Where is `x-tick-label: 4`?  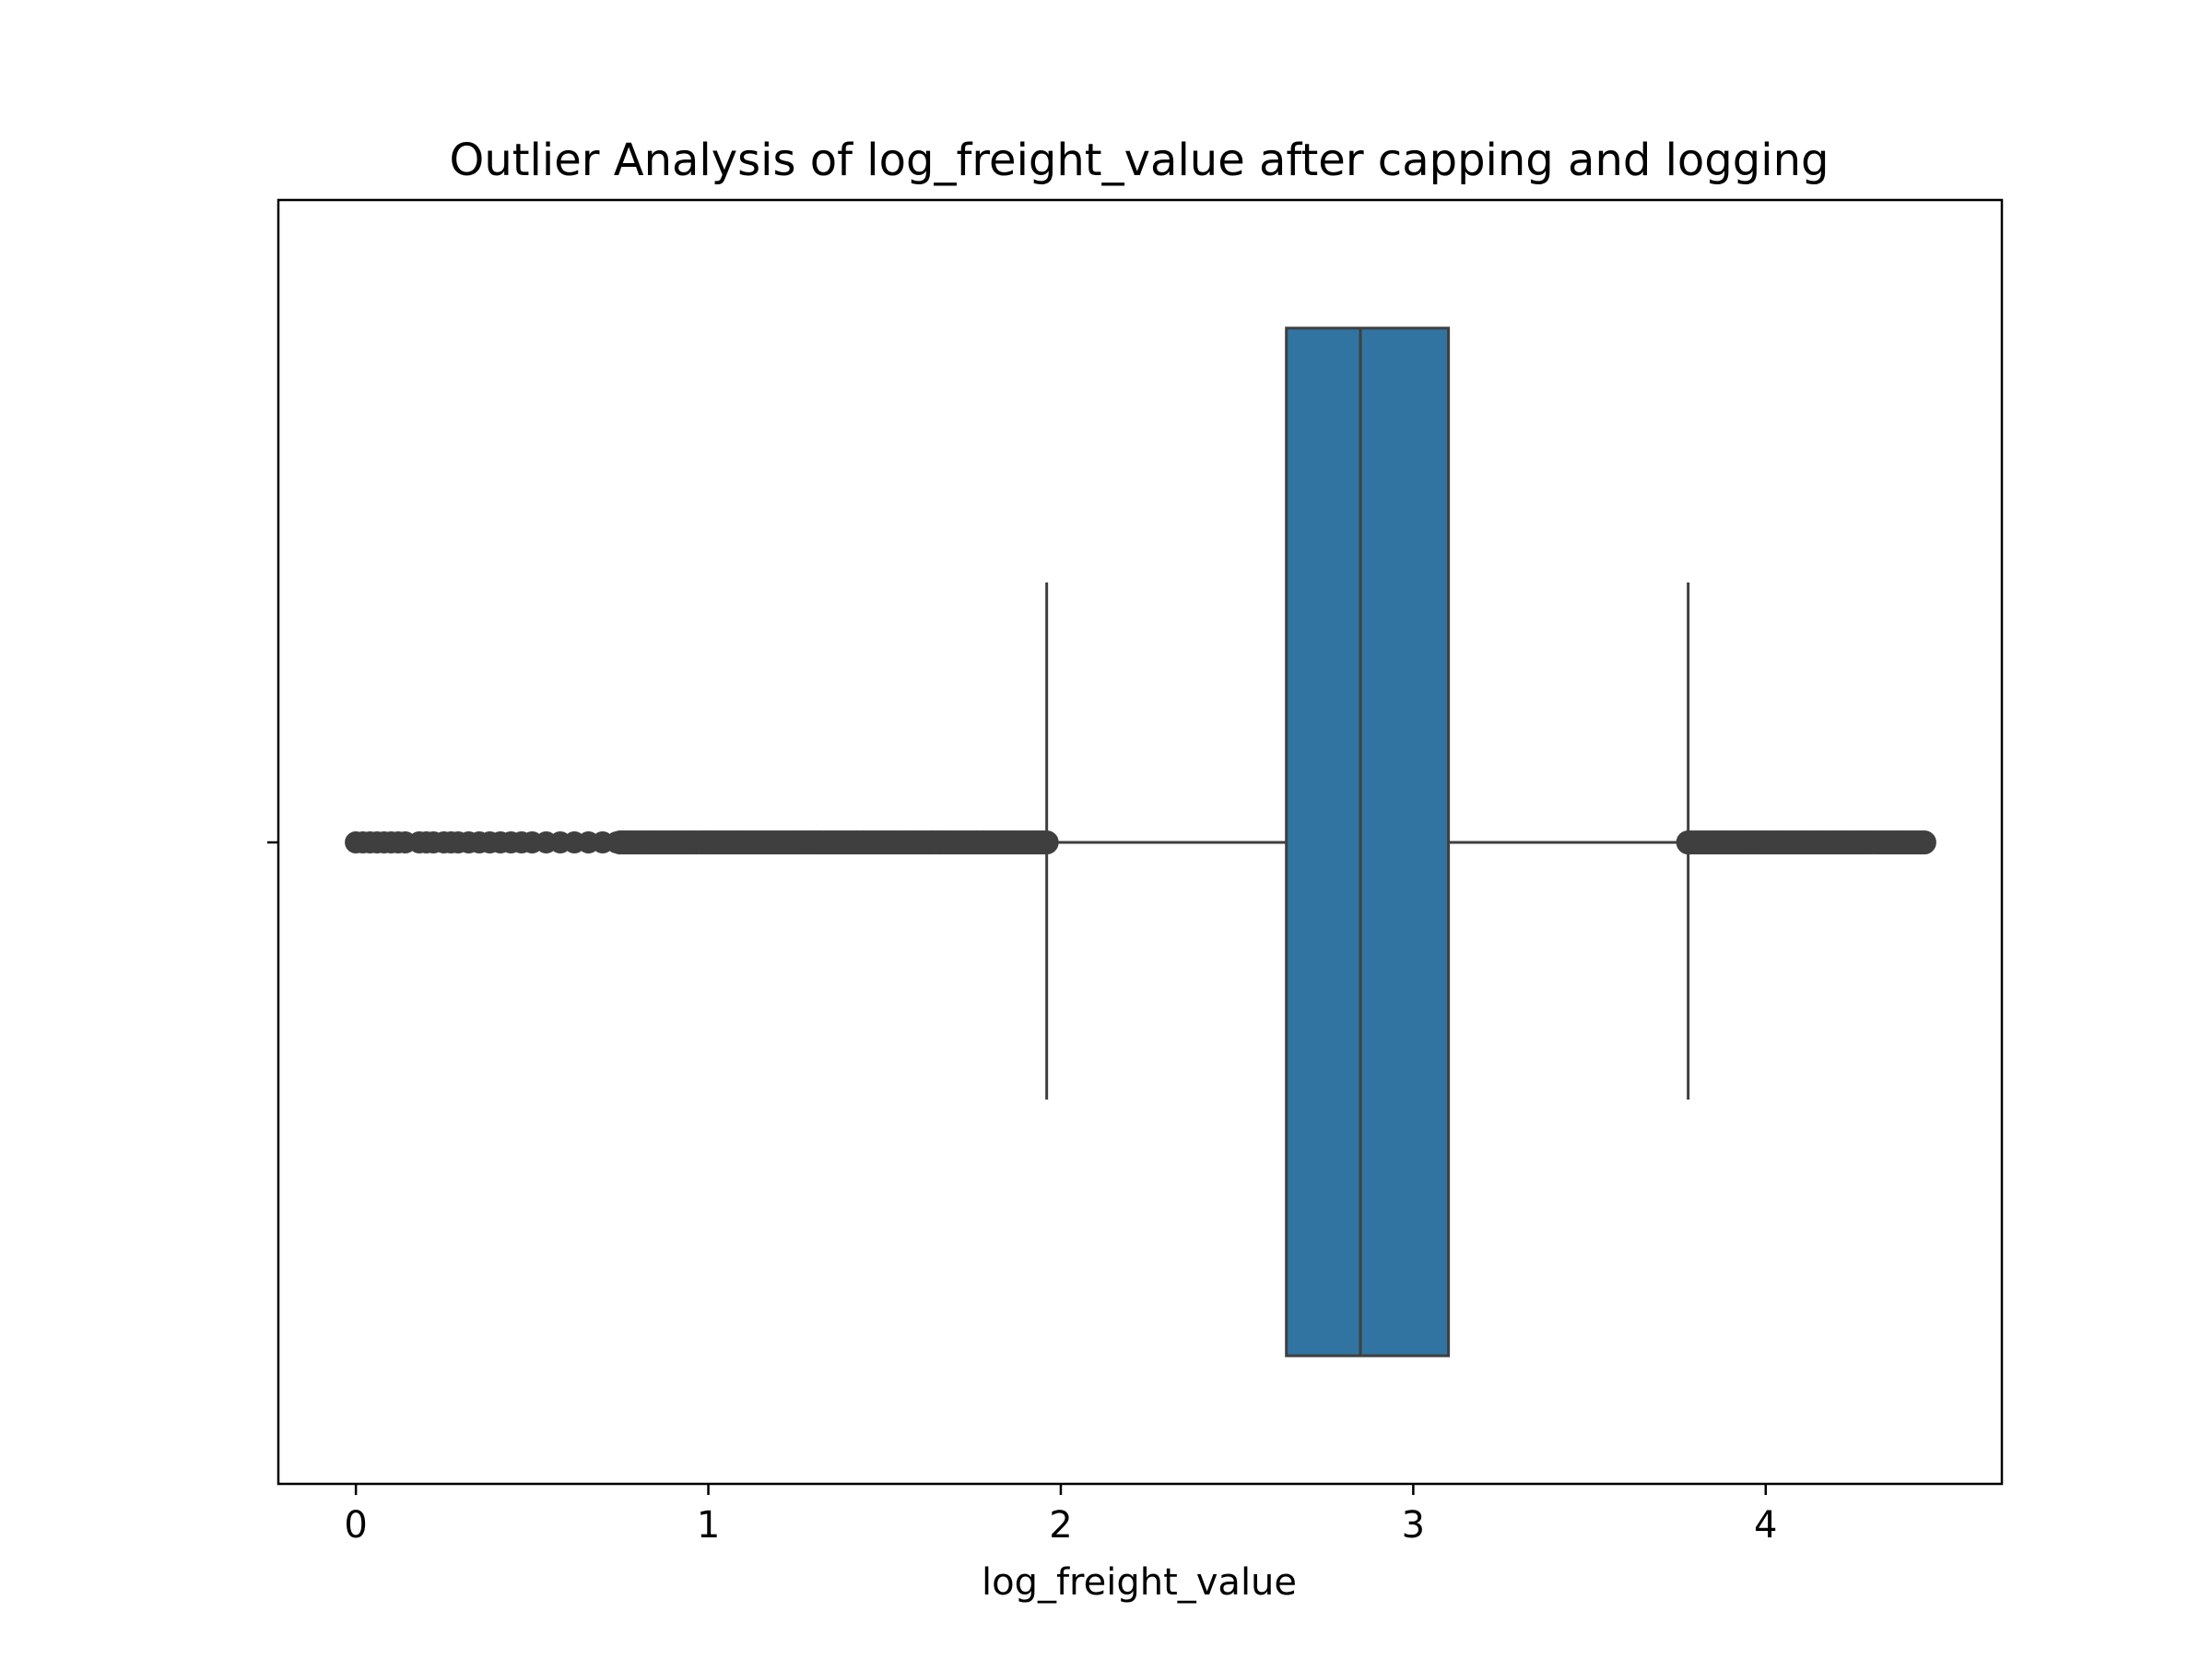 x-tick-label: 4 is located at coordinates (1765, 1525).